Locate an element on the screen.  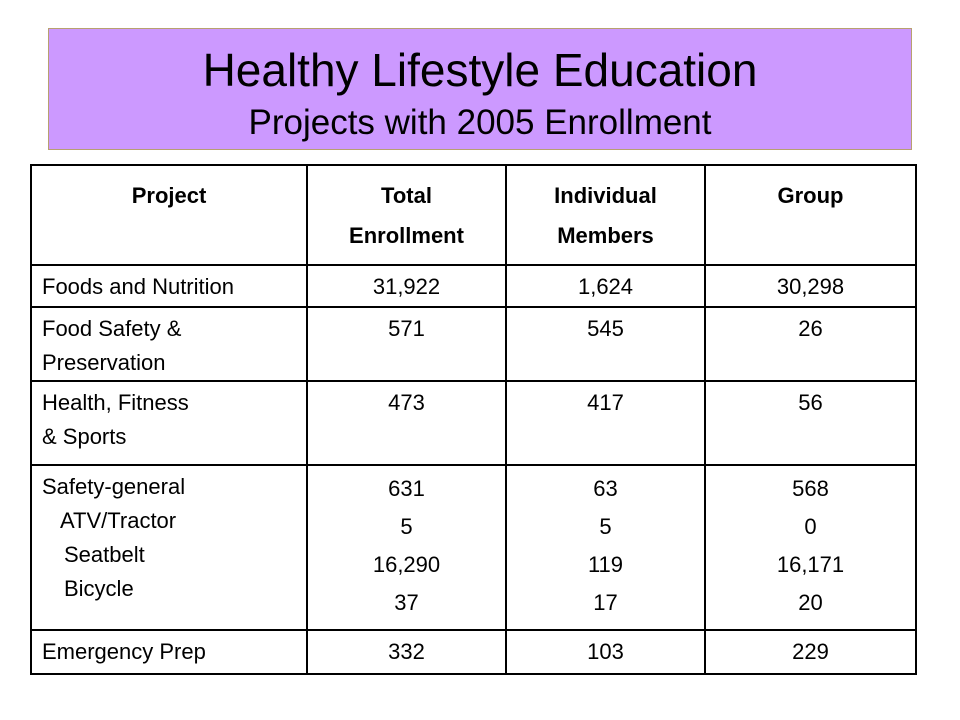
total-enrollment-cell: 571 is located at coordinates (406, 344).